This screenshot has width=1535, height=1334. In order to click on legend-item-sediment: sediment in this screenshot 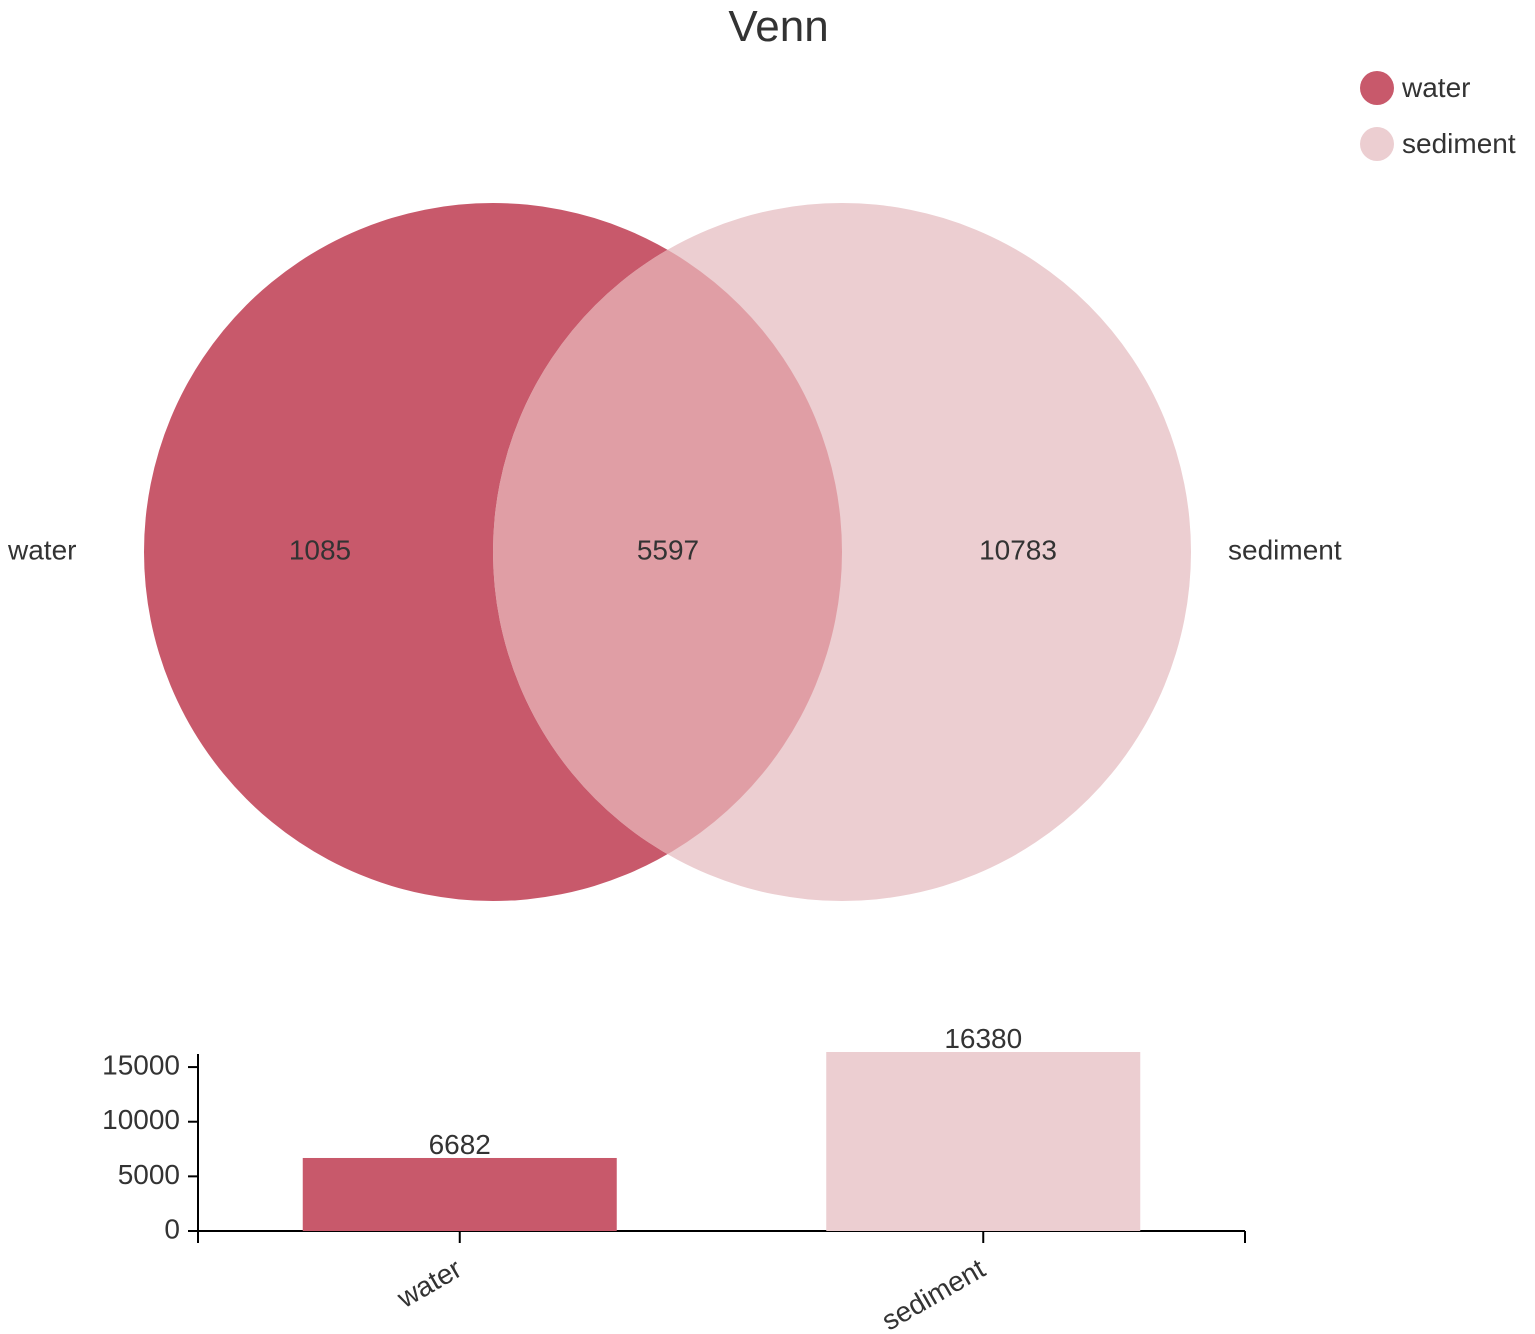, I will do `click(1438, 144)`.